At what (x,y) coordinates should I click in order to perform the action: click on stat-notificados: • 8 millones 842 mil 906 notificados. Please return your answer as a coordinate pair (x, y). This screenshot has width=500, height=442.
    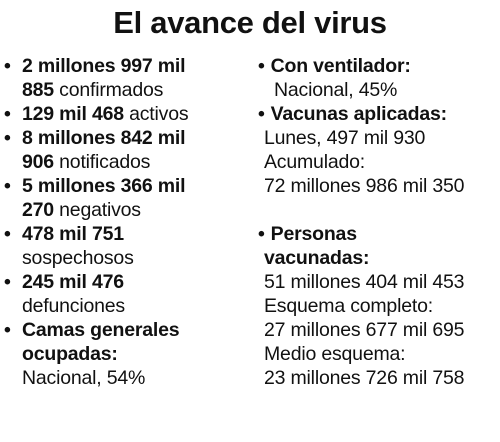
    Looking at the image, I should click on (126, 150).